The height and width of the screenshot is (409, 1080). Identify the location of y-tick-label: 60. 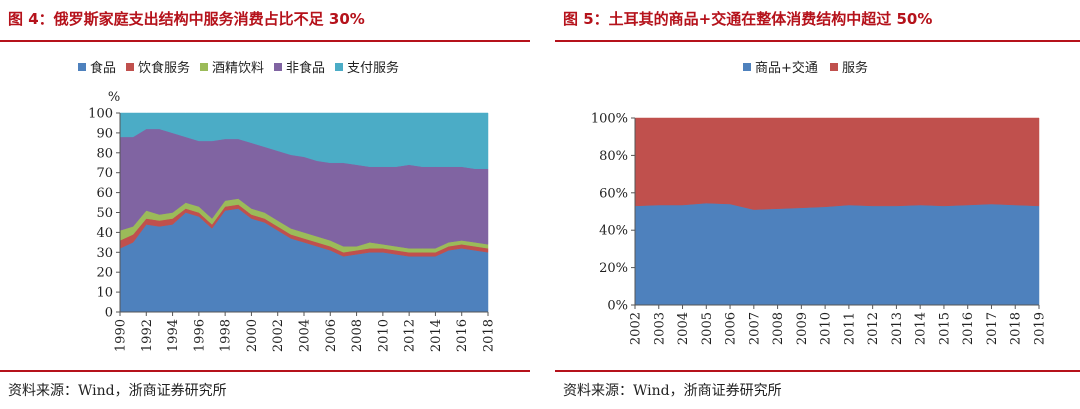
(104, 193).